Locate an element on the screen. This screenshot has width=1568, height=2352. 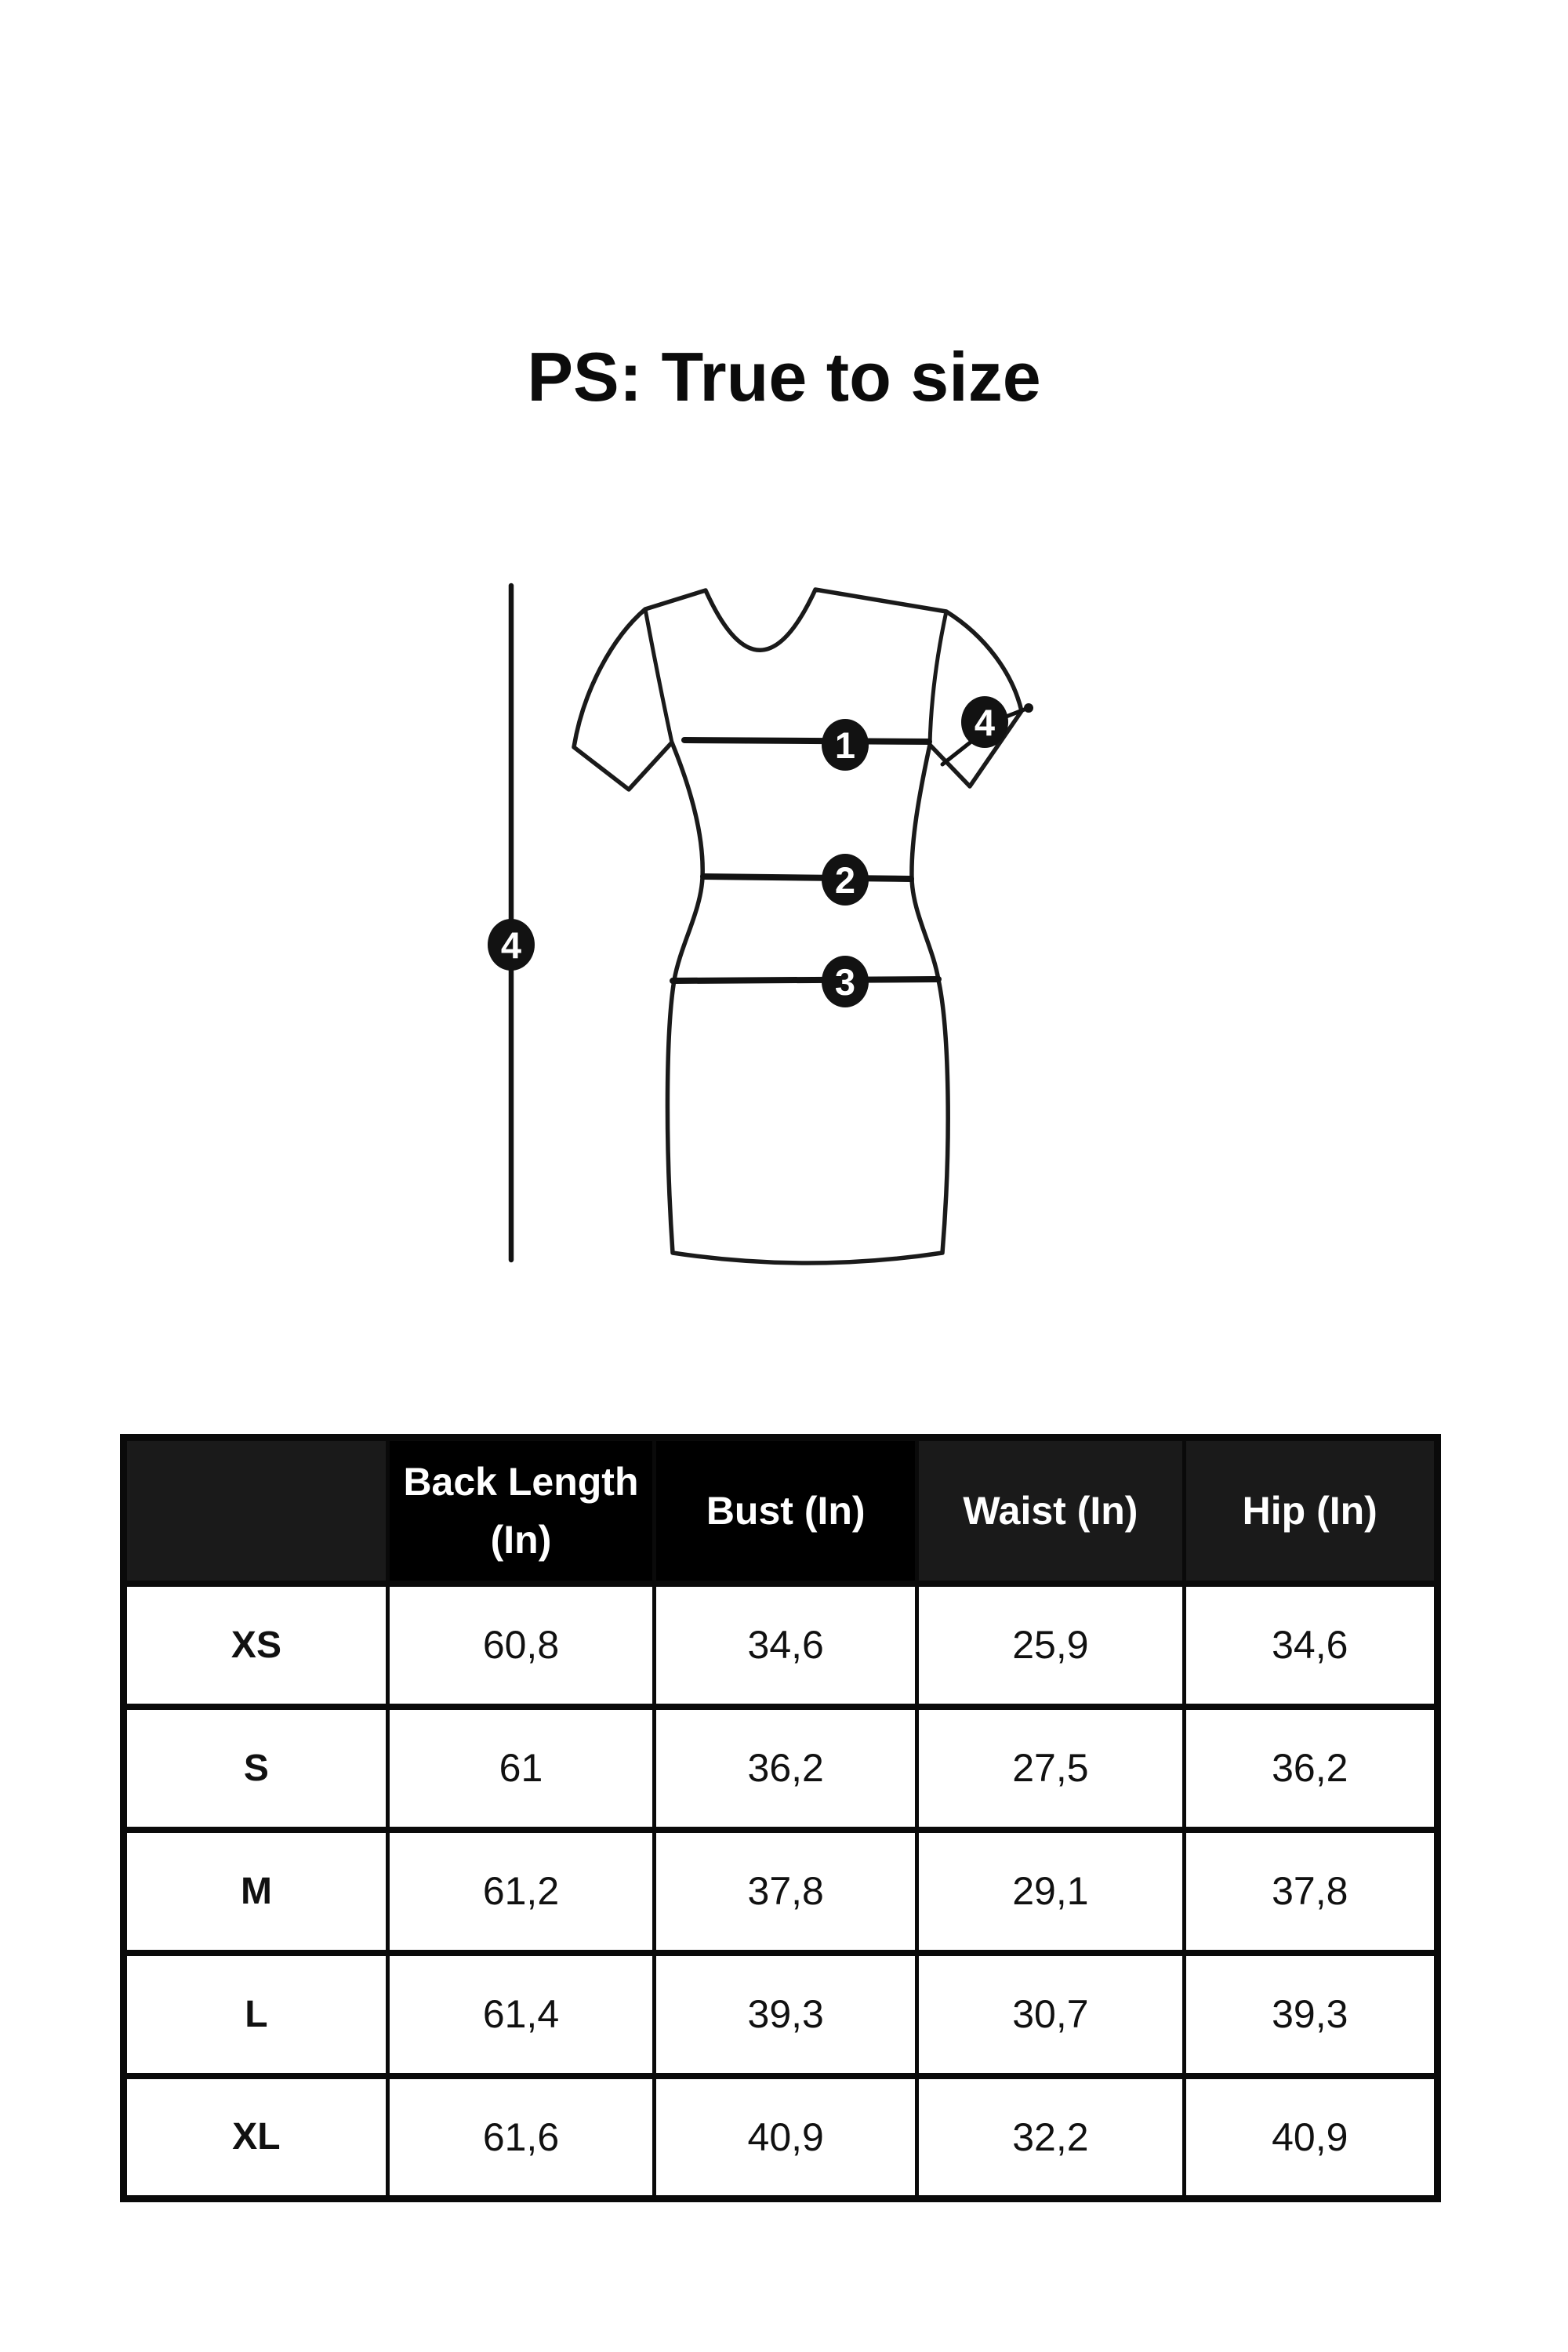
table-row-xl: XL 61,6 40,9 32,2 40,9 is located at coordinates (780, 2137).